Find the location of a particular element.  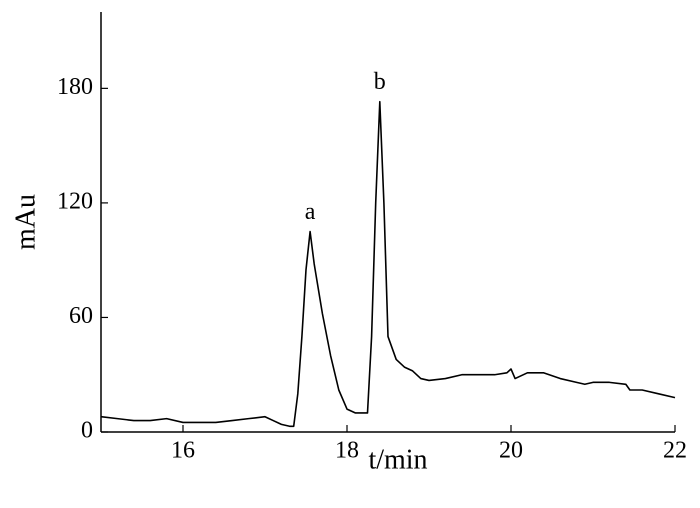

x-tick-label: 22 is located at coordinates (675, 451).